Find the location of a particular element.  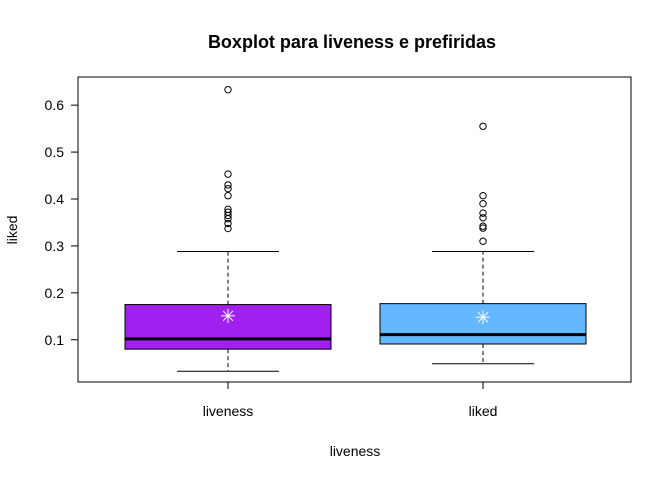

x-tick-label: liked is located at coordinates (483, 411).